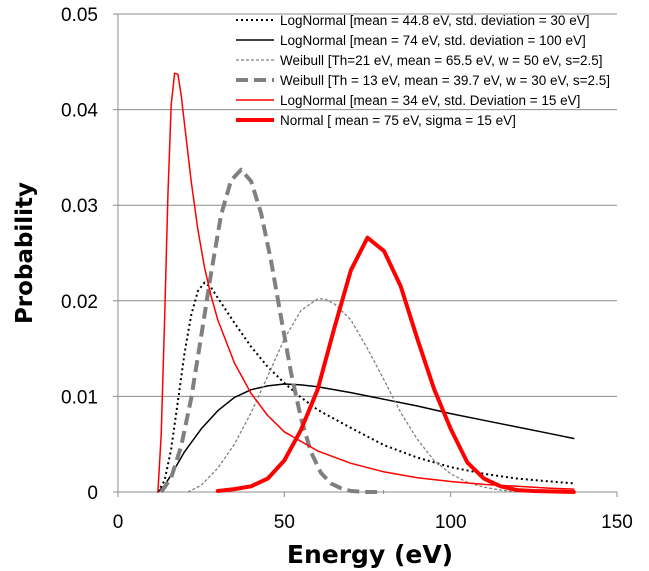 The height and width of the screenshot is (571, 649). I want to click on y-tick-label: 0.04, so click(79, 111).